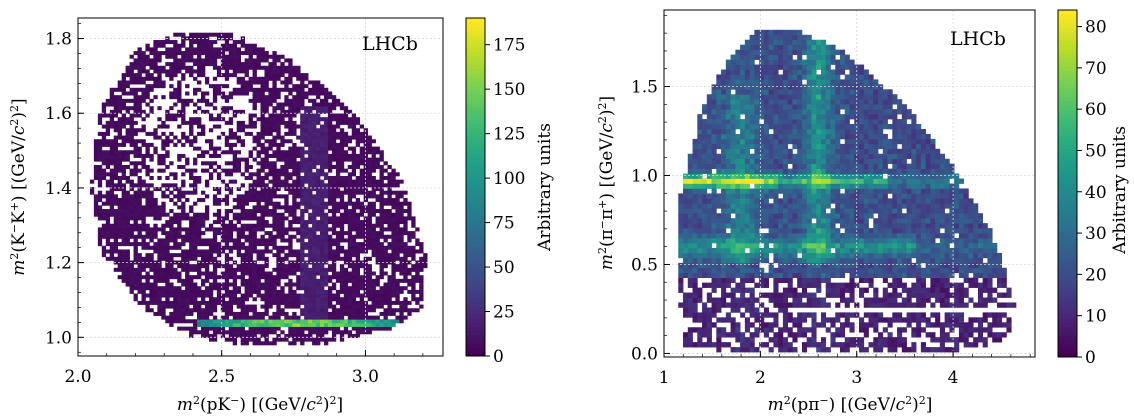 This screenshot has width=1134, height=420. Describe the element at coordinates (19, 268) in the screenshot. I see `left-ylabel-pre: m` at that location.